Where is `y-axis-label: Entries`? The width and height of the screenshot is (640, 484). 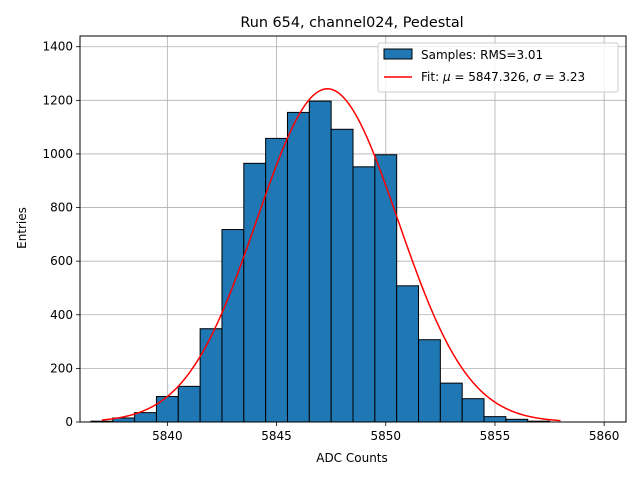 y-axis-label: Entries is located at coordinates (22, 228).